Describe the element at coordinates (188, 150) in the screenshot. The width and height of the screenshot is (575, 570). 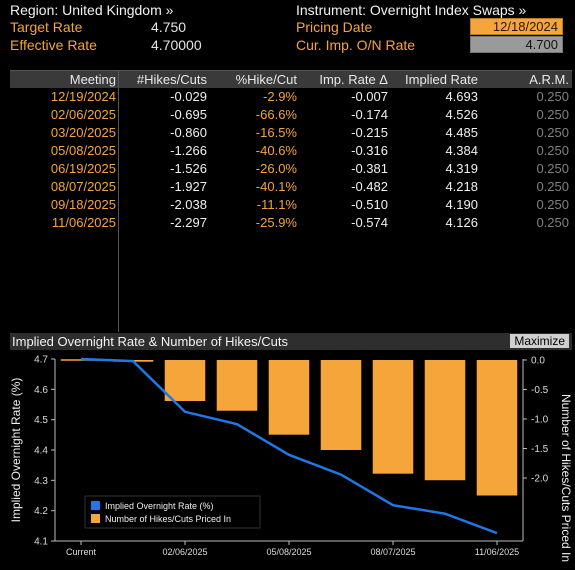
I see `hikes-cuts-value: -1.266` at that location.